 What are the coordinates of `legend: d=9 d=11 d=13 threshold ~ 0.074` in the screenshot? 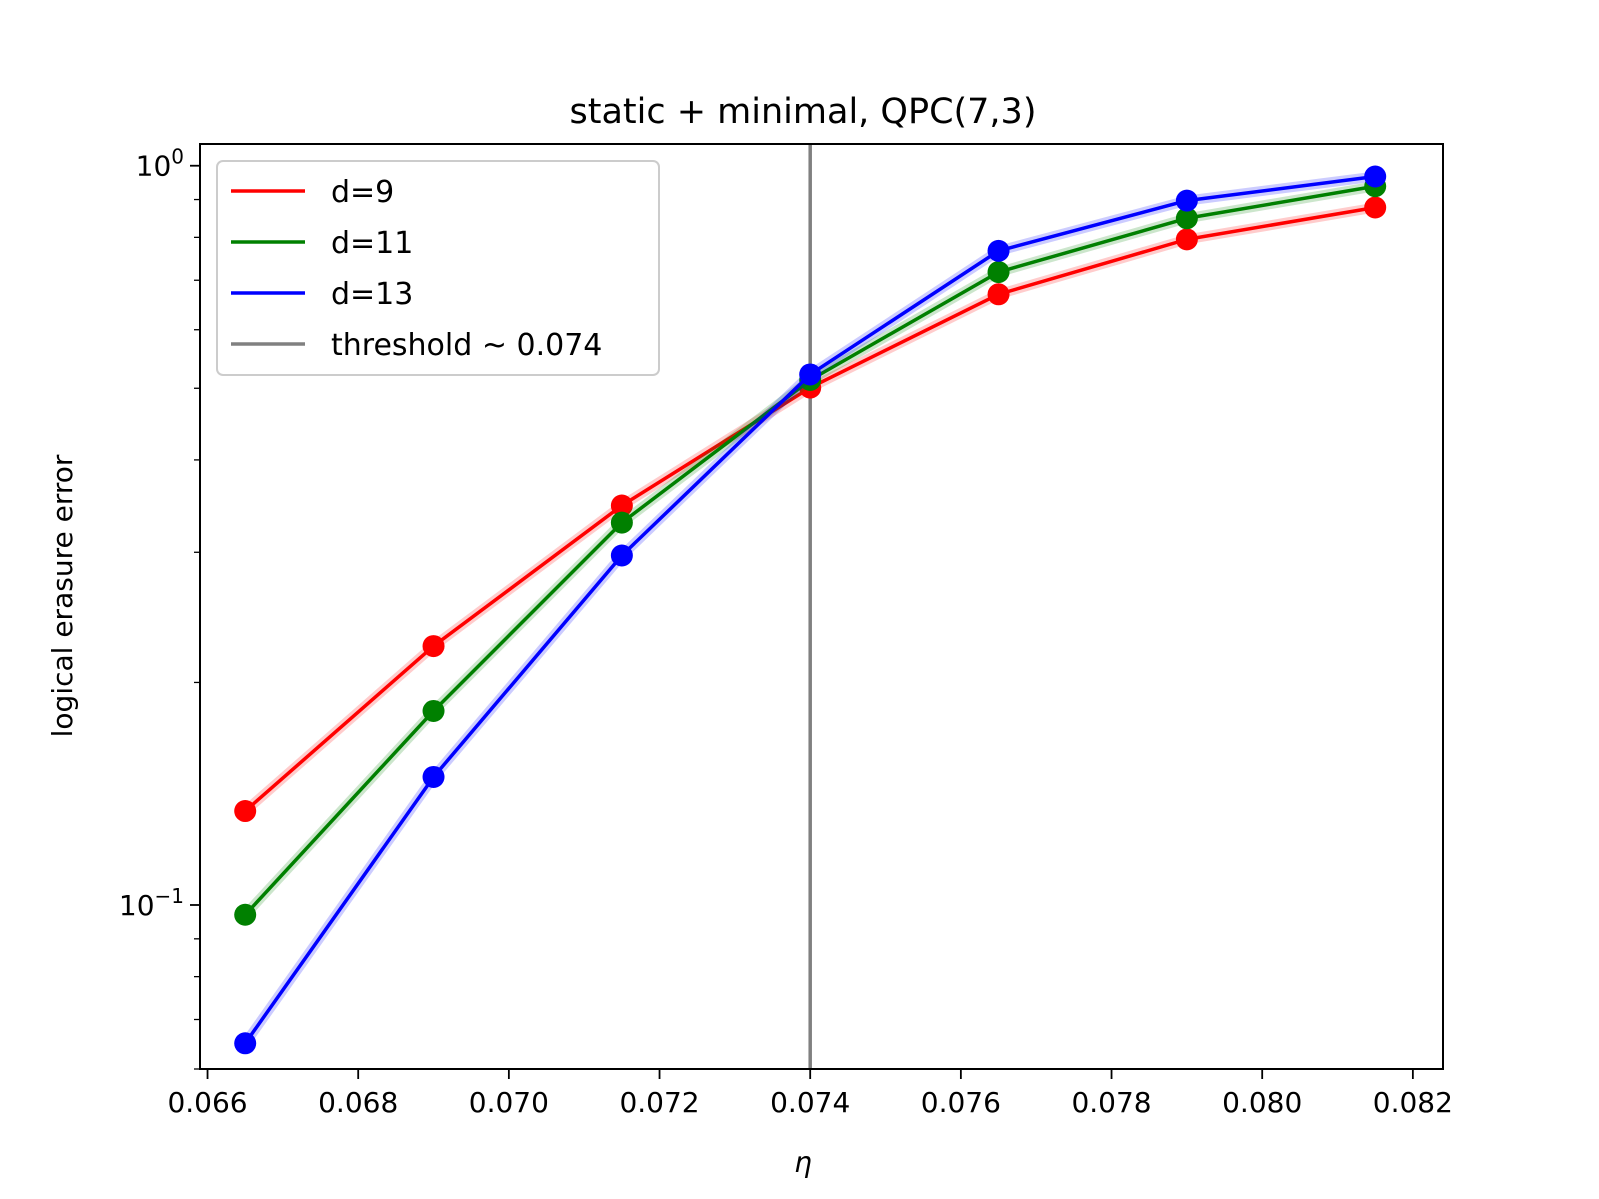 It's located at (438, 268).